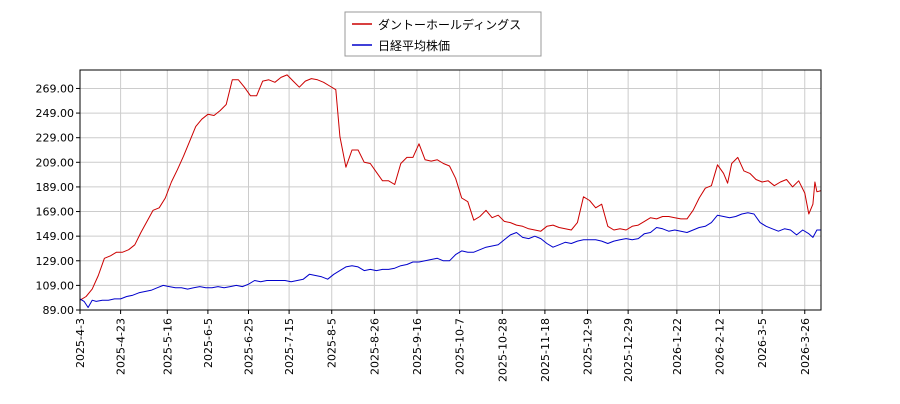  Describe the element at coordinates (249, 346) in the screenshot. I see `x-tick-label: 2025-6-25` at that location.